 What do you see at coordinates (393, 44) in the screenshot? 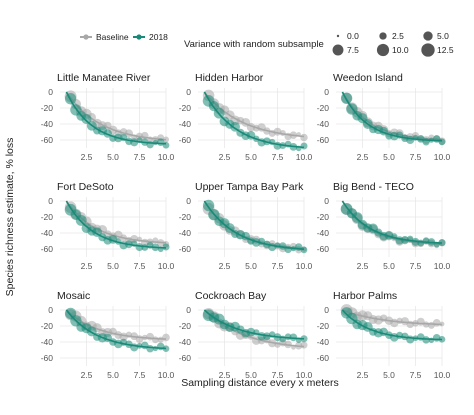
I see `legend-size-entries: 0.0 2.5 5.0 7.5 10.0 12.5` at bounding box center [393, 44].